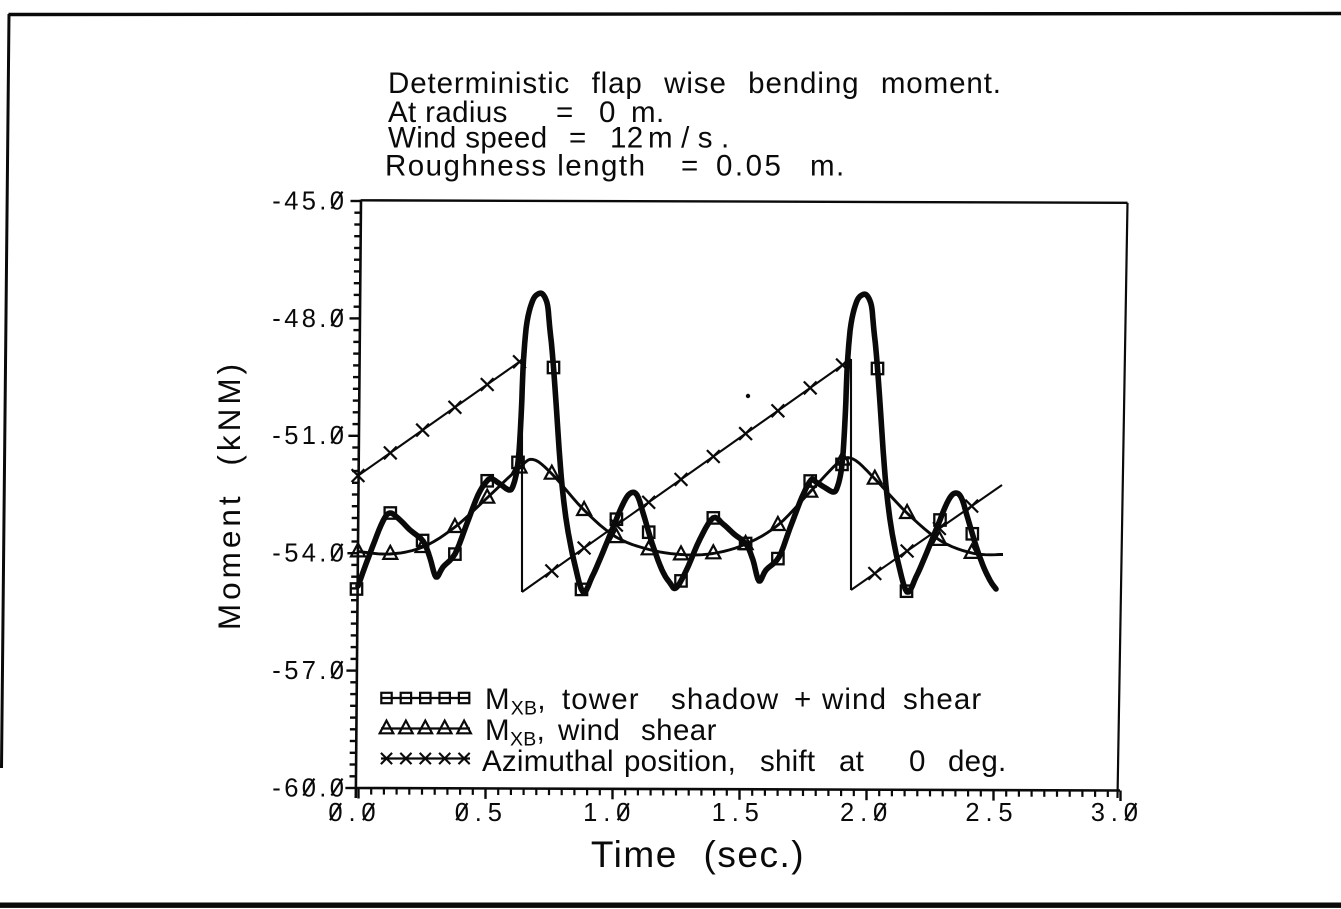 The image size is (1341, 909). I want to click on svg-text: 2.5, so click(988, 813).